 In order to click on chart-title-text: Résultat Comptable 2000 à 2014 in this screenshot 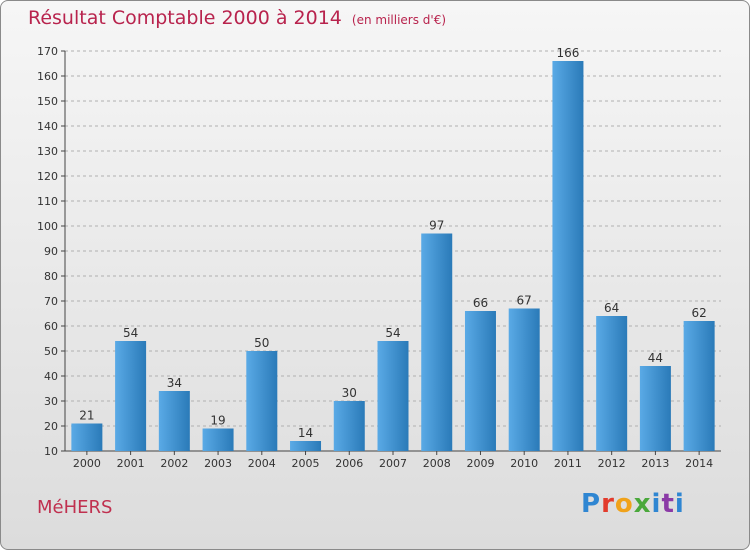, I will do `click(185, 18)`.